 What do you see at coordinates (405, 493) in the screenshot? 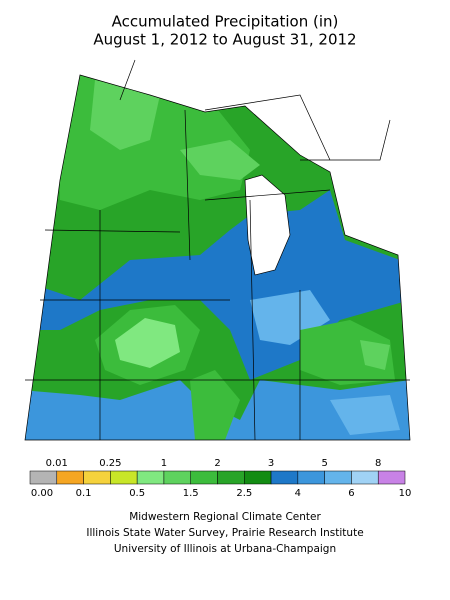
I see `legend-label: 10` at bounding box center [405, 493].